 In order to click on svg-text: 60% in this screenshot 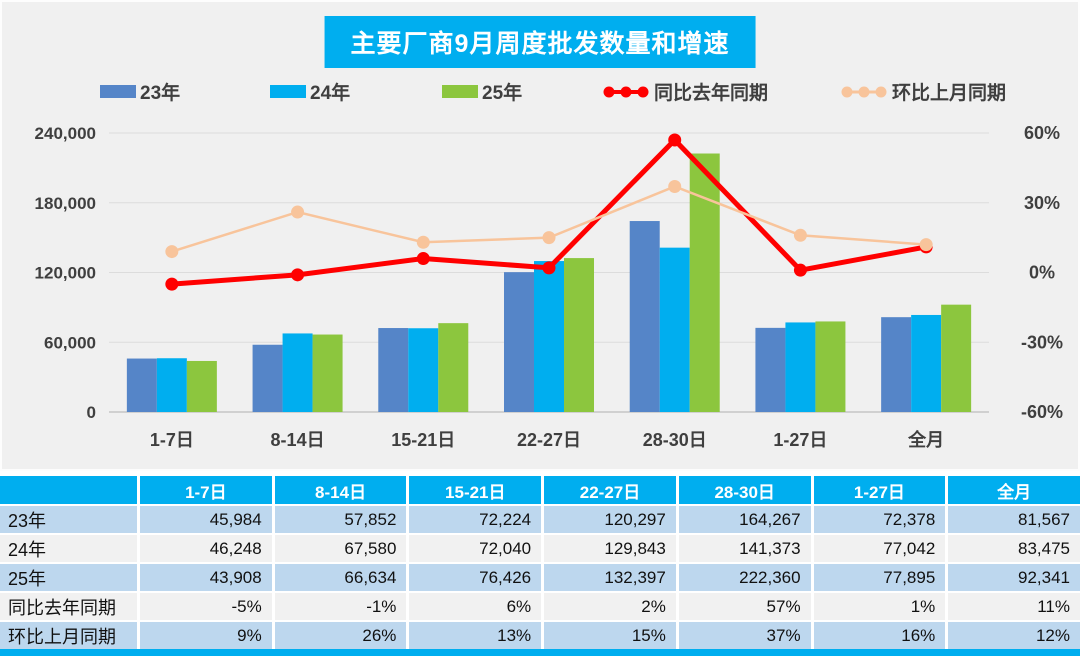, I will do `click(1042, 133)`.